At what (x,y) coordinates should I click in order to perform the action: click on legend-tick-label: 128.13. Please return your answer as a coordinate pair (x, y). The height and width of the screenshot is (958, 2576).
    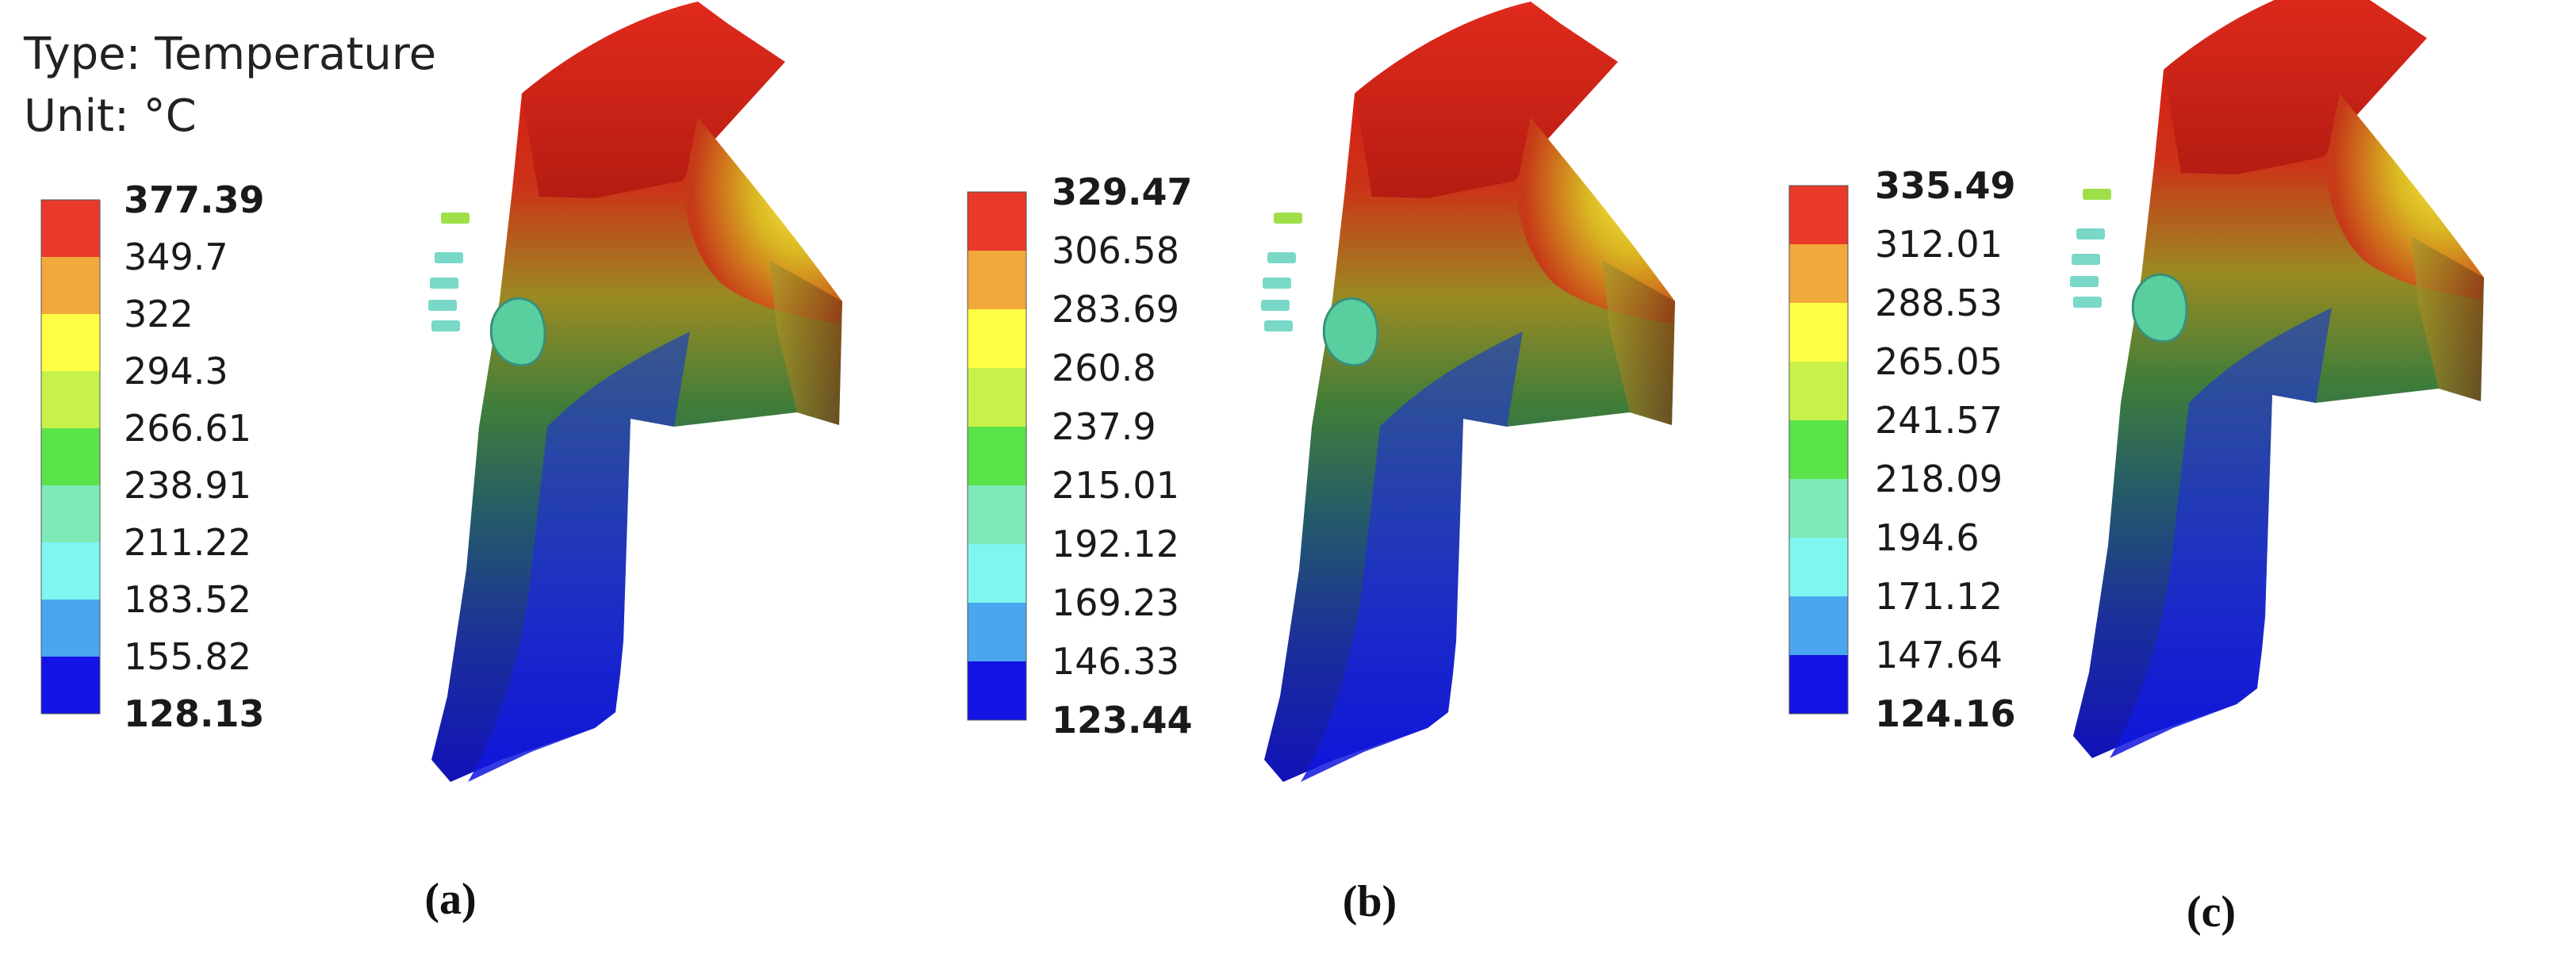
    Looking at the image, I should click on (195, 713).